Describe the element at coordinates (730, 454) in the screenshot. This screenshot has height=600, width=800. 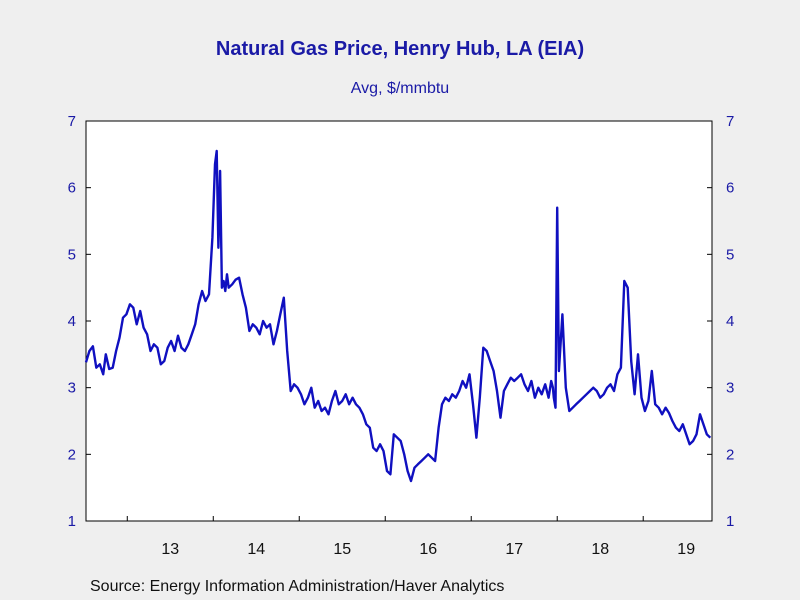
I see `y-tick-label-right: 2` at that location.